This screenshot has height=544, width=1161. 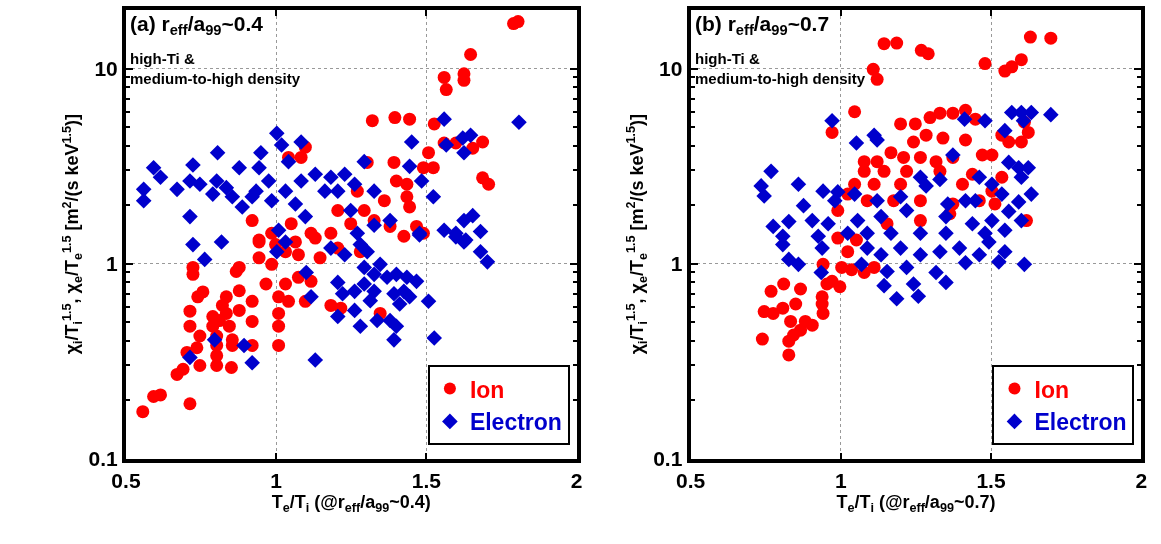 I want to click on text: T$_{e}$/T$_{i}$ (@r$_{eff}$/a$_{99}$~0.4), so click(x=351, y=503).